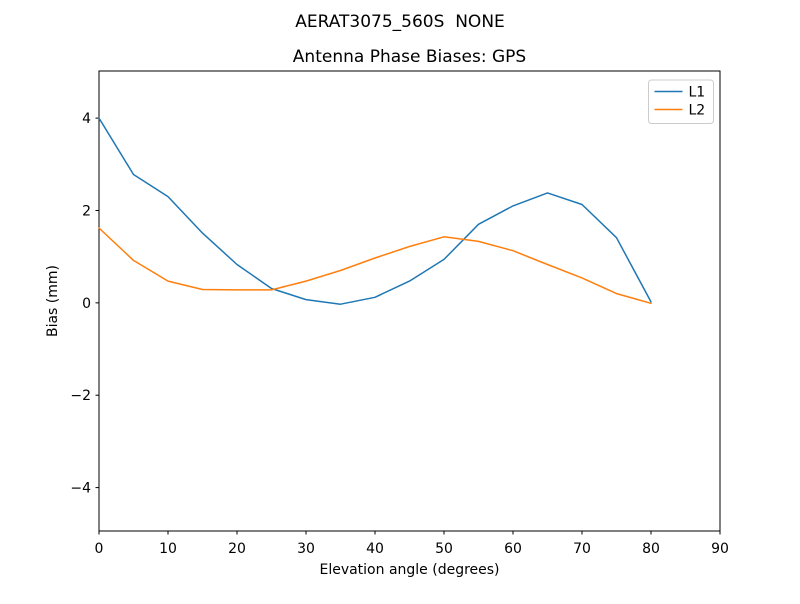 The width and height of the screenshot is (800, 604). What do you see at coordinates (375, 549) in the screenshot?
I see `x-tick-label: 40` at bounding box center [375, 549].